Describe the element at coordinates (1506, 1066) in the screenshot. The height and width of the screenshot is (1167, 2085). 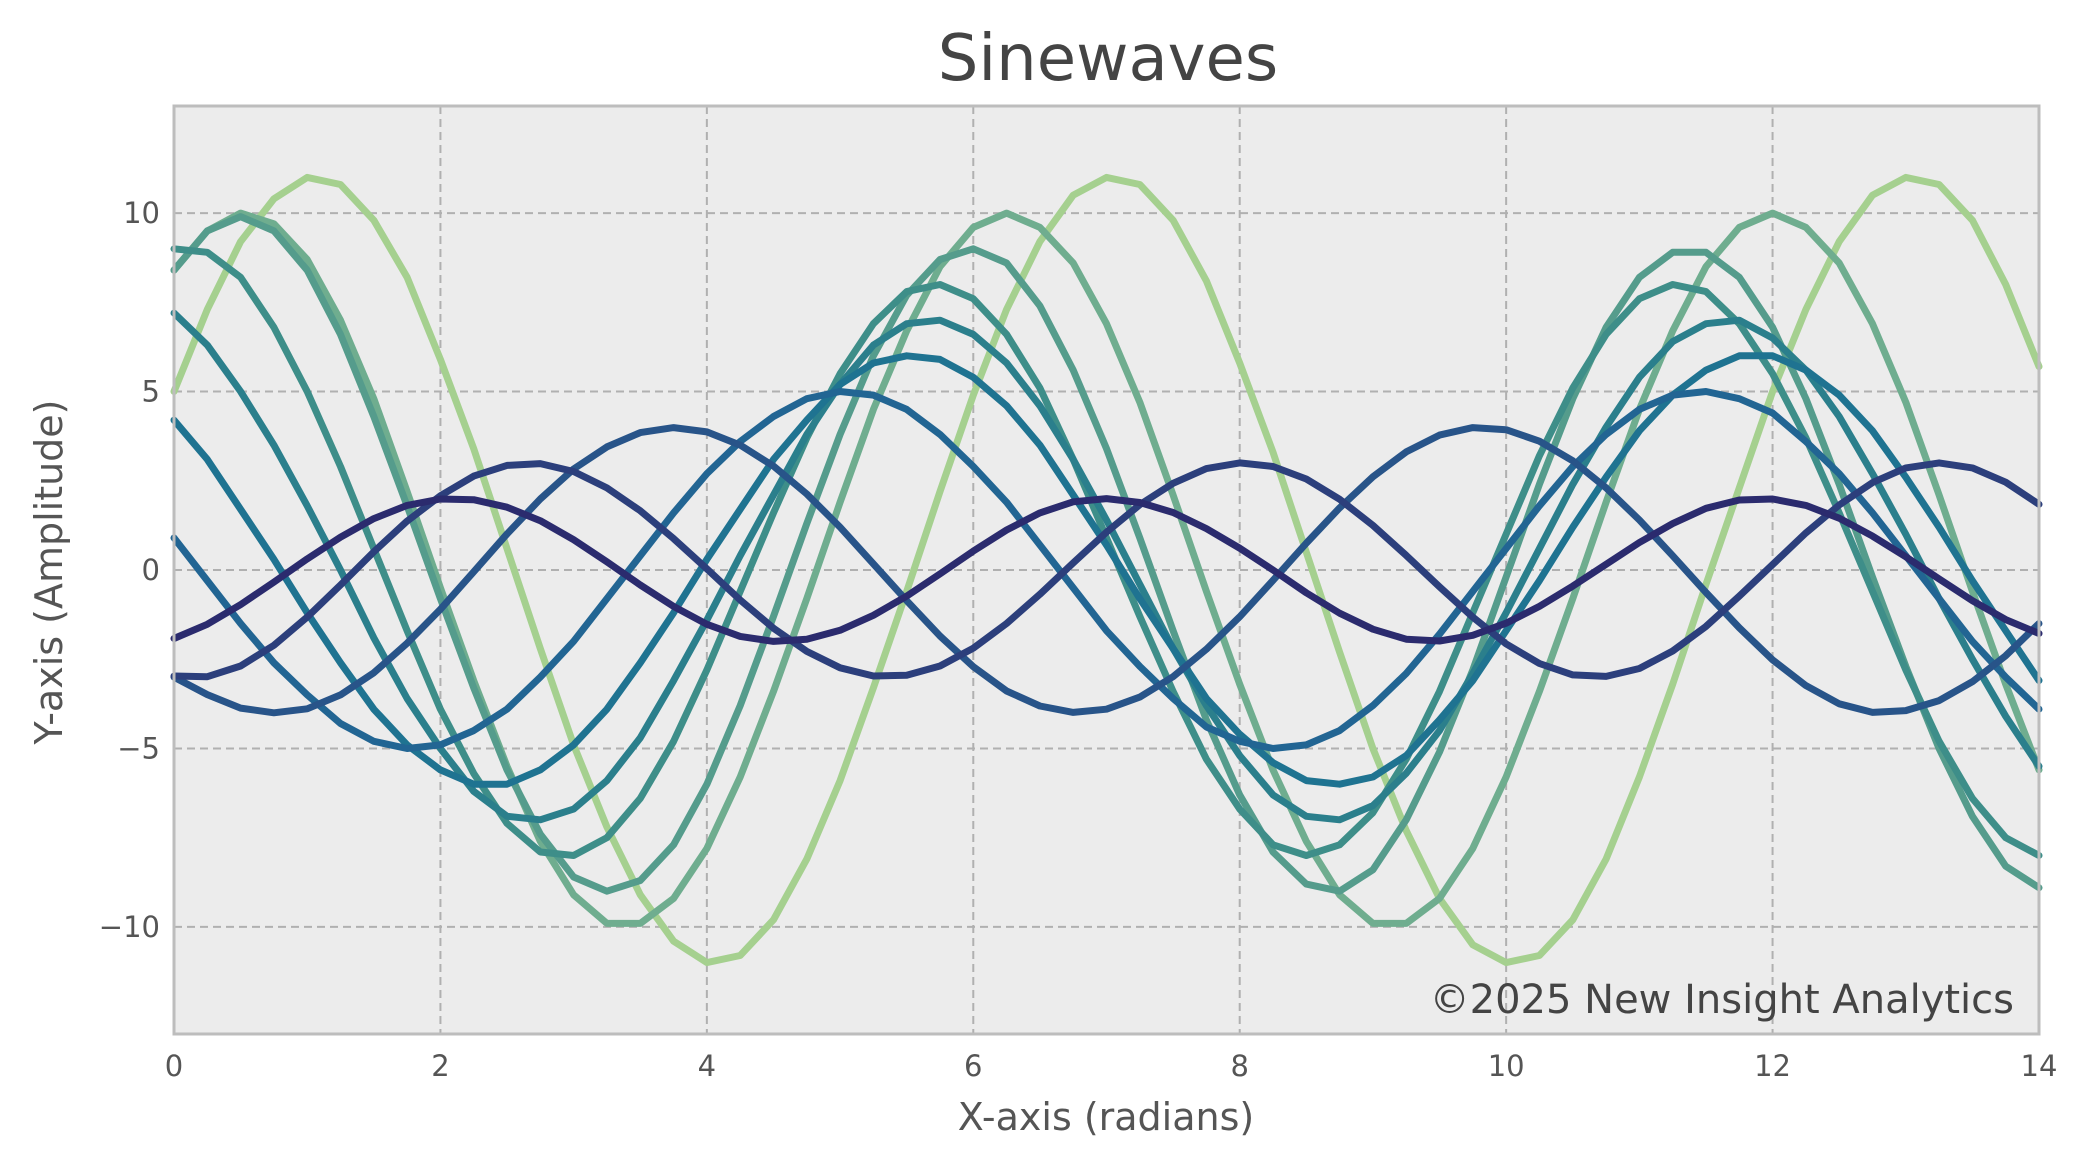
I see `x-tick-label: 10` at that location.